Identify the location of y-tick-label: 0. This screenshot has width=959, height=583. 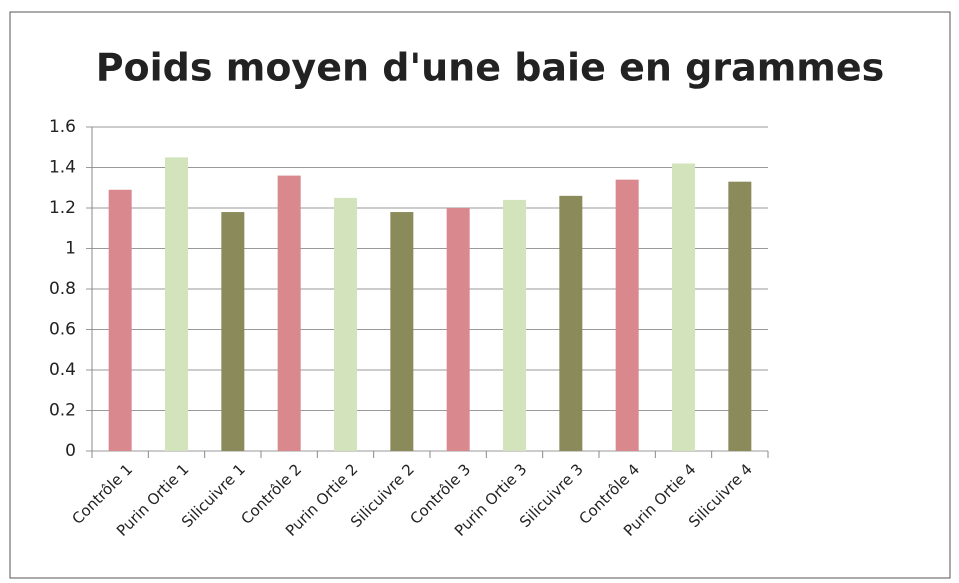
(70, 451).